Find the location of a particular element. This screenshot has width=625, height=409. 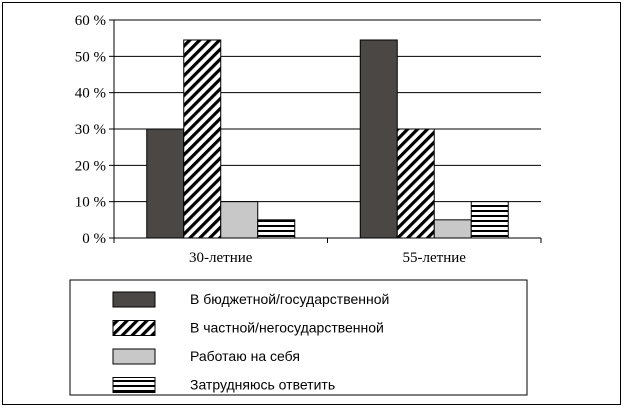

legend-label: В бюджетной/государственной is located at coordinates (289, 299).